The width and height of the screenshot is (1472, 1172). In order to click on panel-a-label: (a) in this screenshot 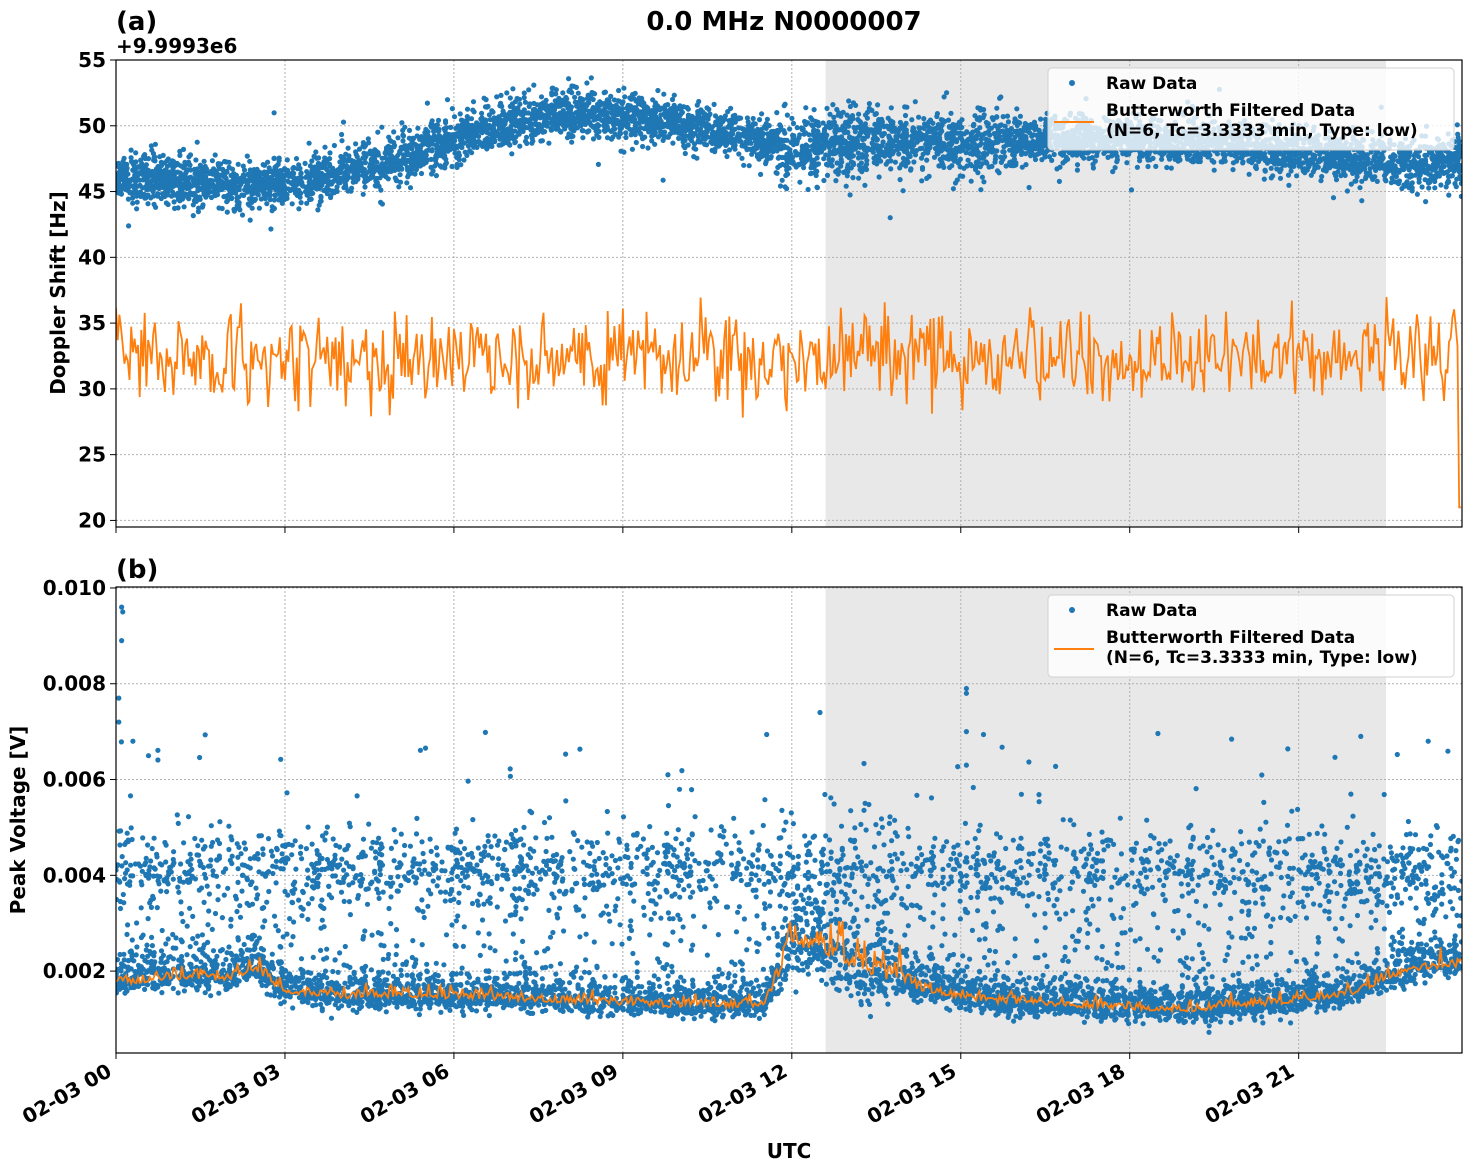, I will do `click(136, 22)`.